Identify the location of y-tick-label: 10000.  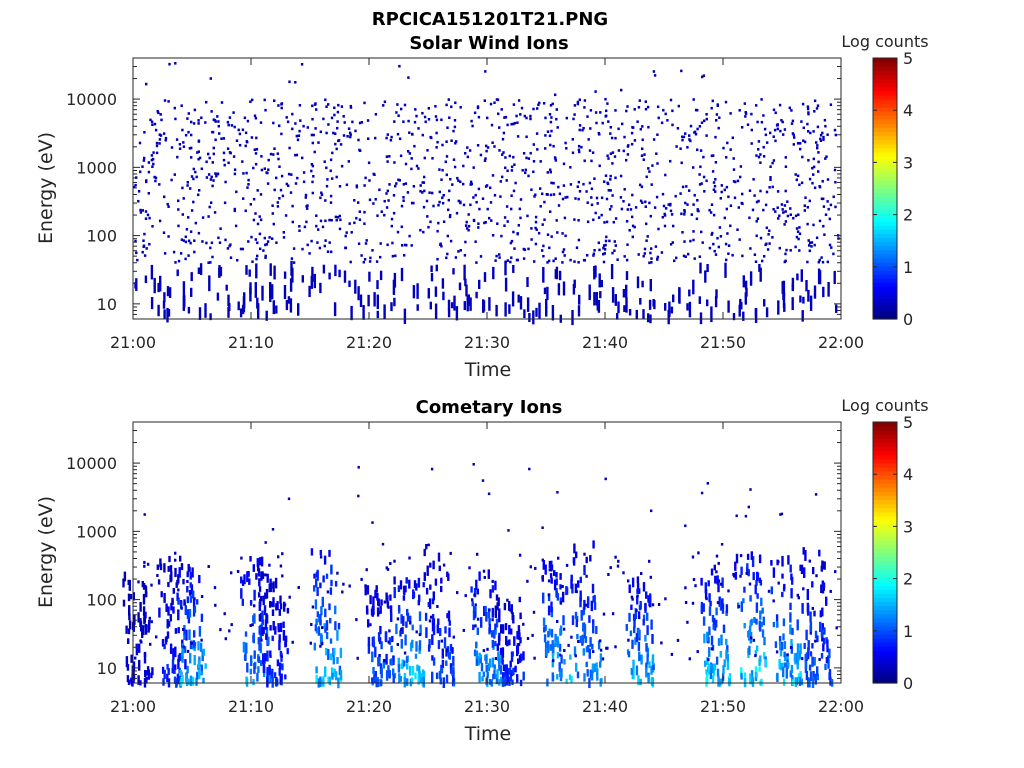
(91, 463).